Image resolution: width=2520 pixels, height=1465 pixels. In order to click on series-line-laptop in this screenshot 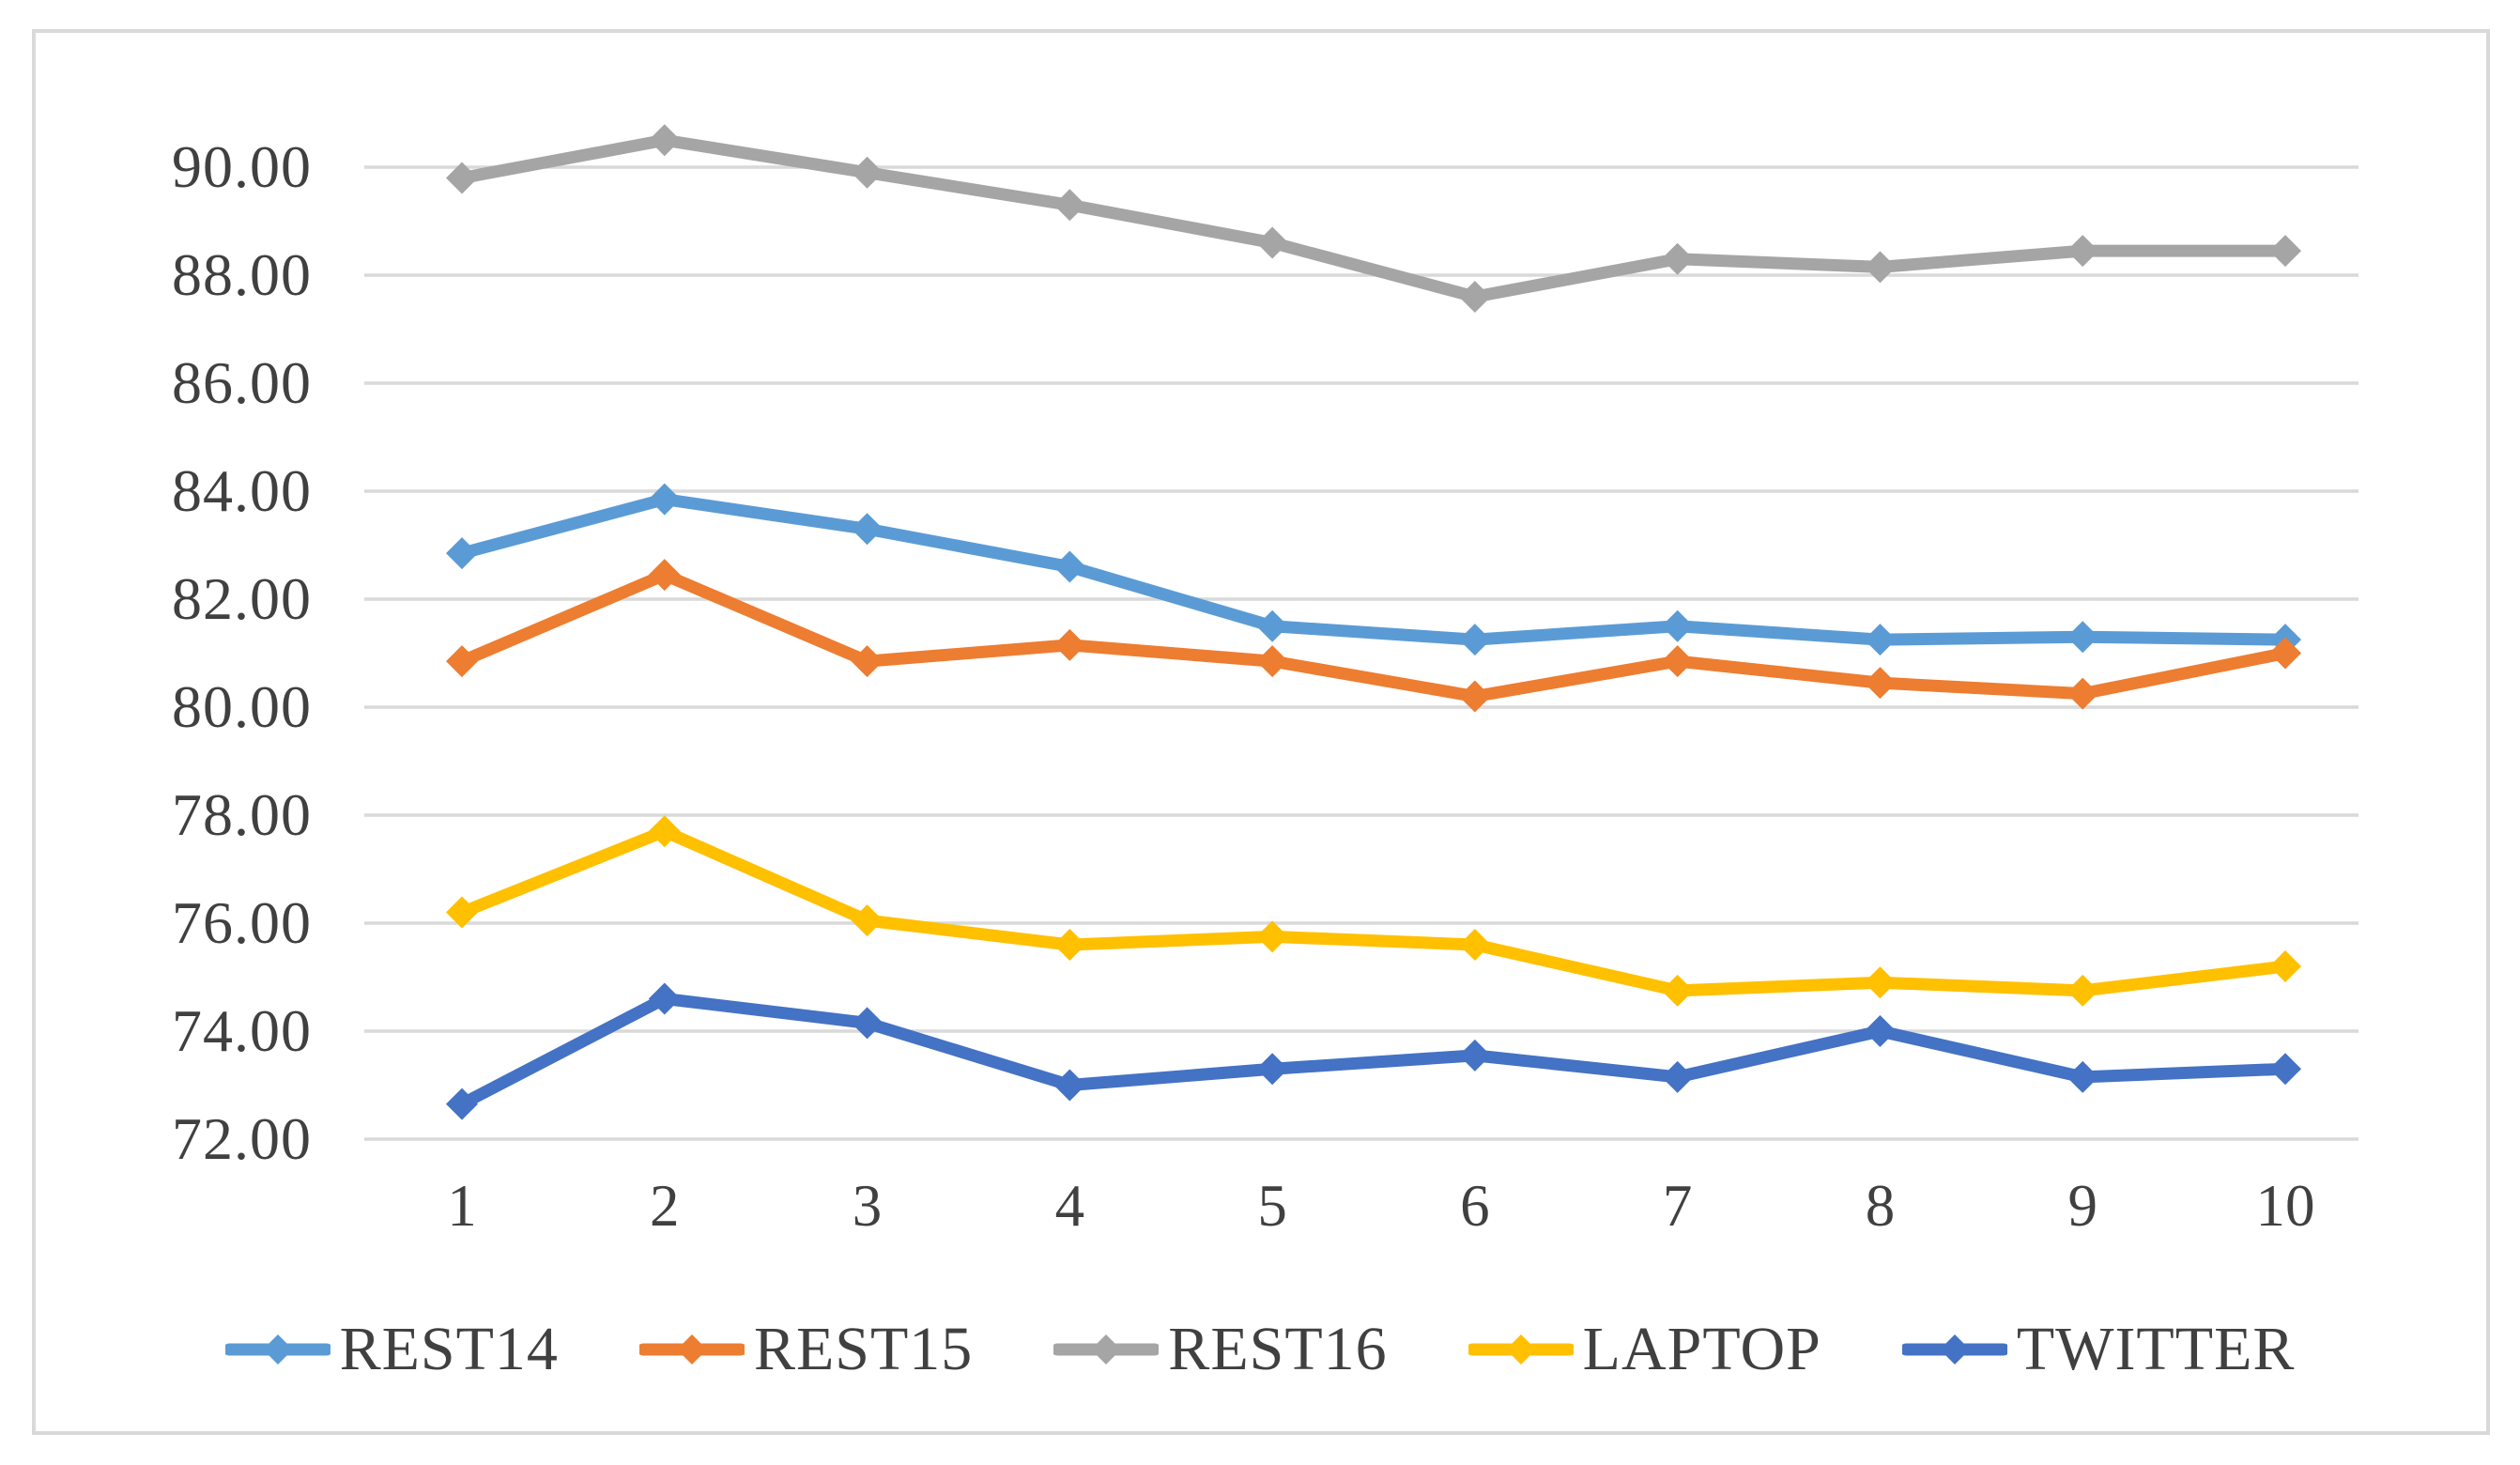, I will do `click(1373, 911)`.